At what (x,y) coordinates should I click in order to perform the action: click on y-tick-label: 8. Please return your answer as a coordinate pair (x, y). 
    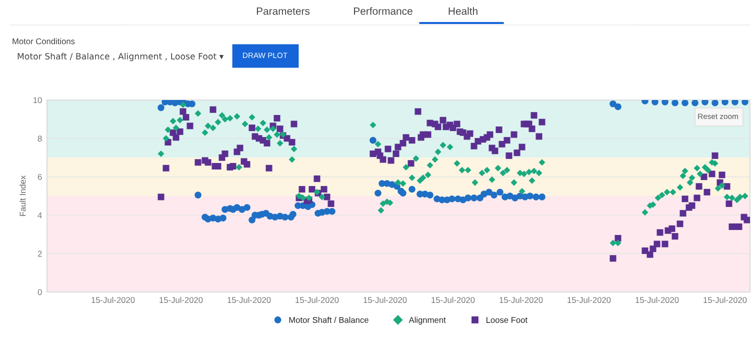
    Looking at the image, I should click on (40, 139).